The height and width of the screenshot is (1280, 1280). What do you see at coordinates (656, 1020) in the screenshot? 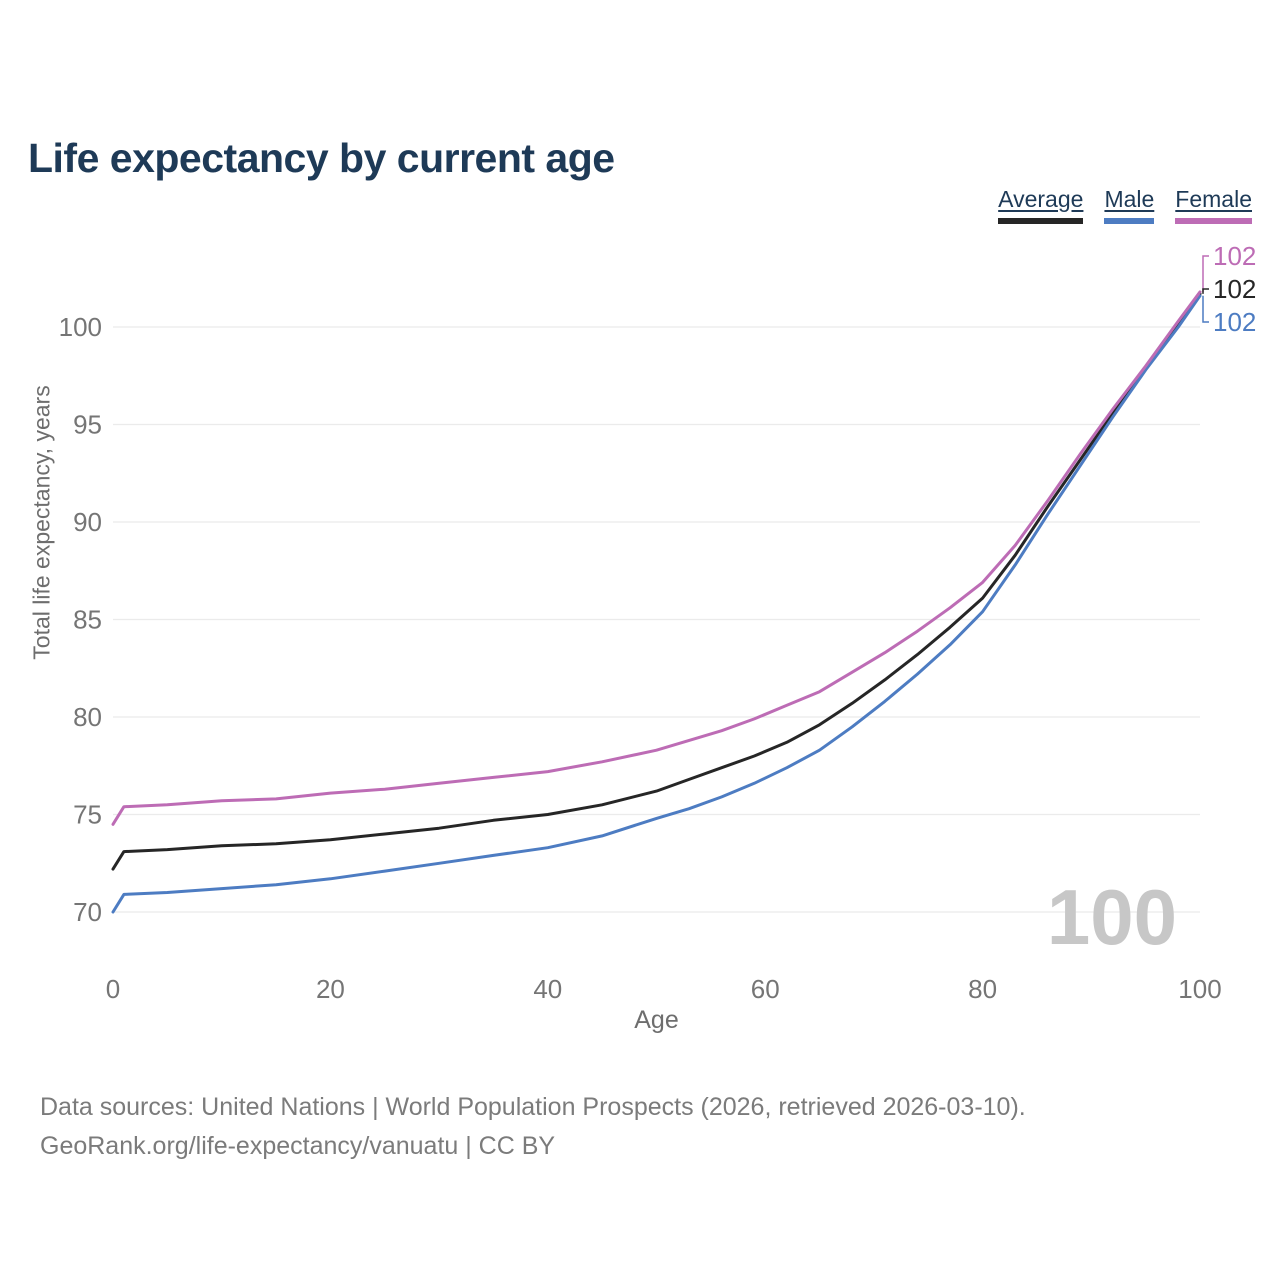
I see `x-axis-title: Age` at bounding box center [656, 1020].